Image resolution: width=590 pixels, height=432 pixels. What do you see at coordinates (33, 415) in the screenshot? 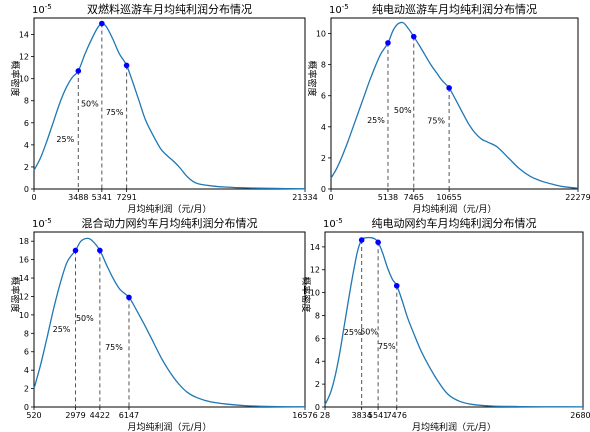
I see `x-tick-label: 520` at bounding box center [33, 415].